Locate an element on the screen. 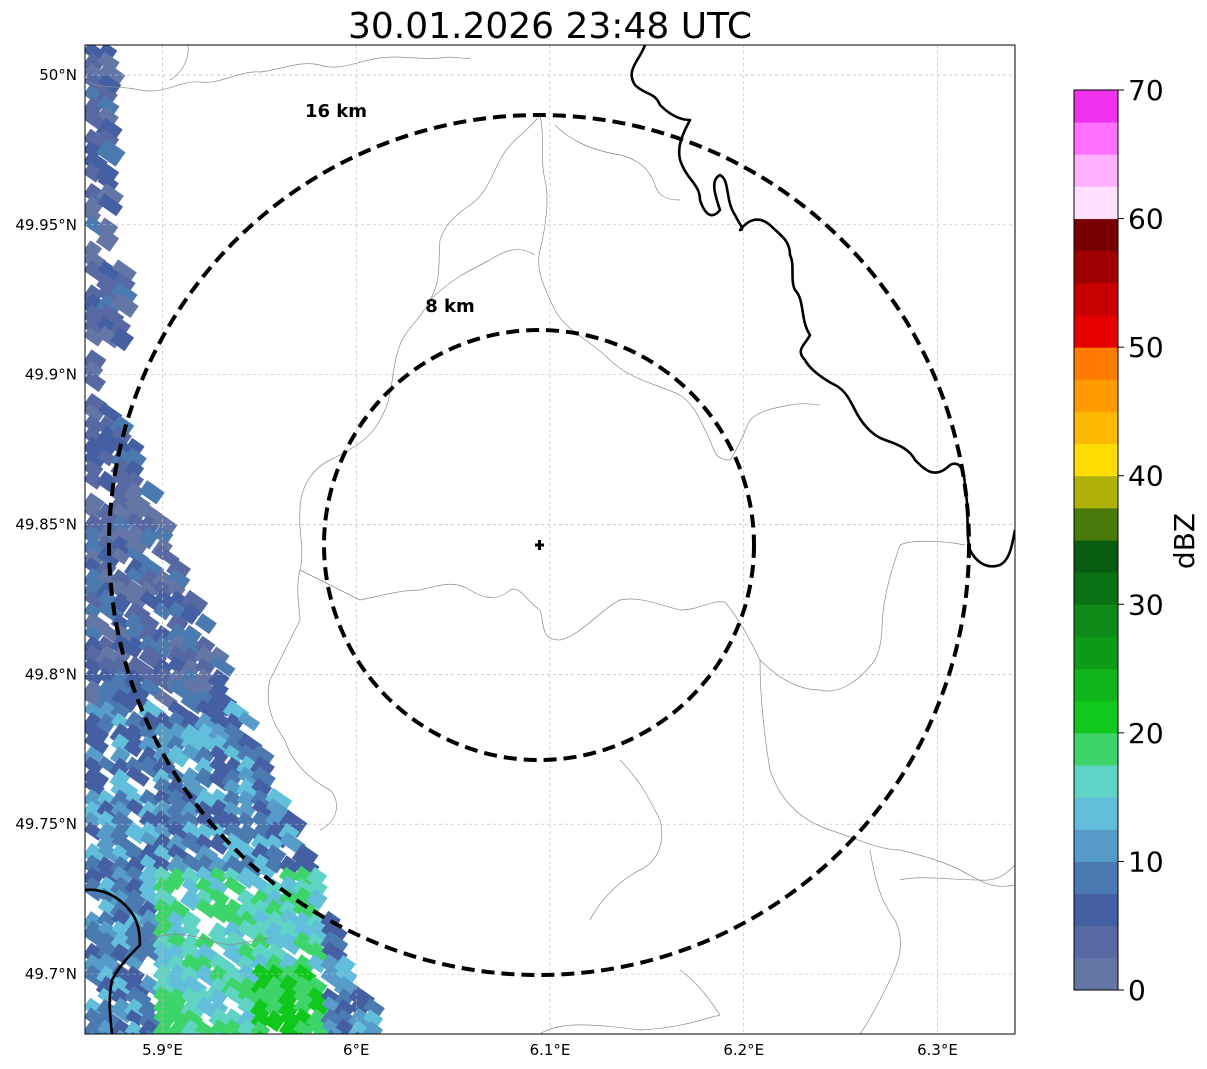 The image size is (1207, 1069). colorbar-tick-label: 10 is located at coordinates (1146, 861).